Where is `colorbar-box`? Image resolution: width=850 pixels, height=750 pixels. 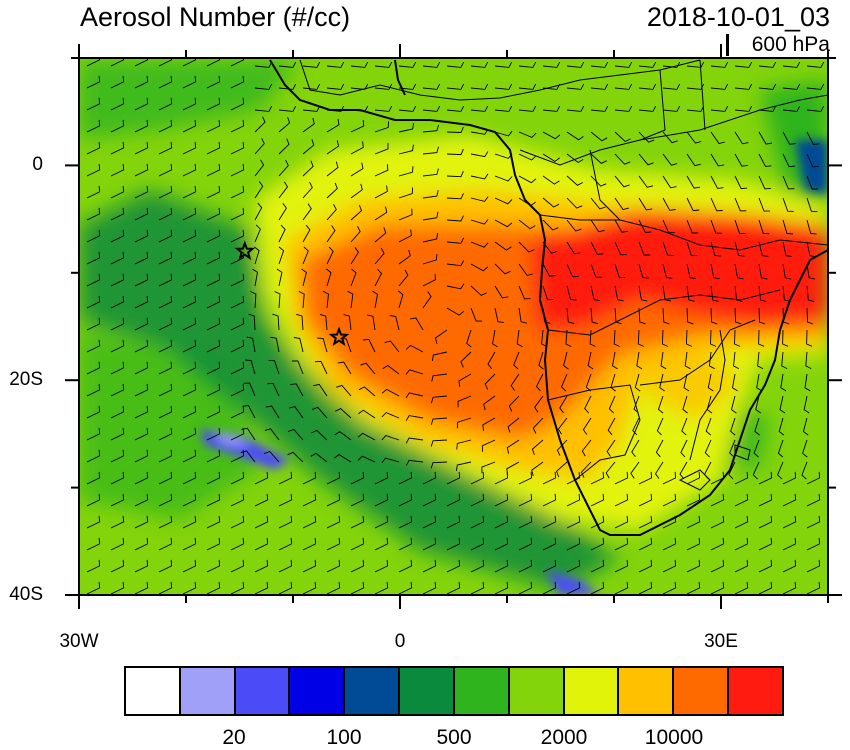
colorbar-box is located at coordinates (482, 691).